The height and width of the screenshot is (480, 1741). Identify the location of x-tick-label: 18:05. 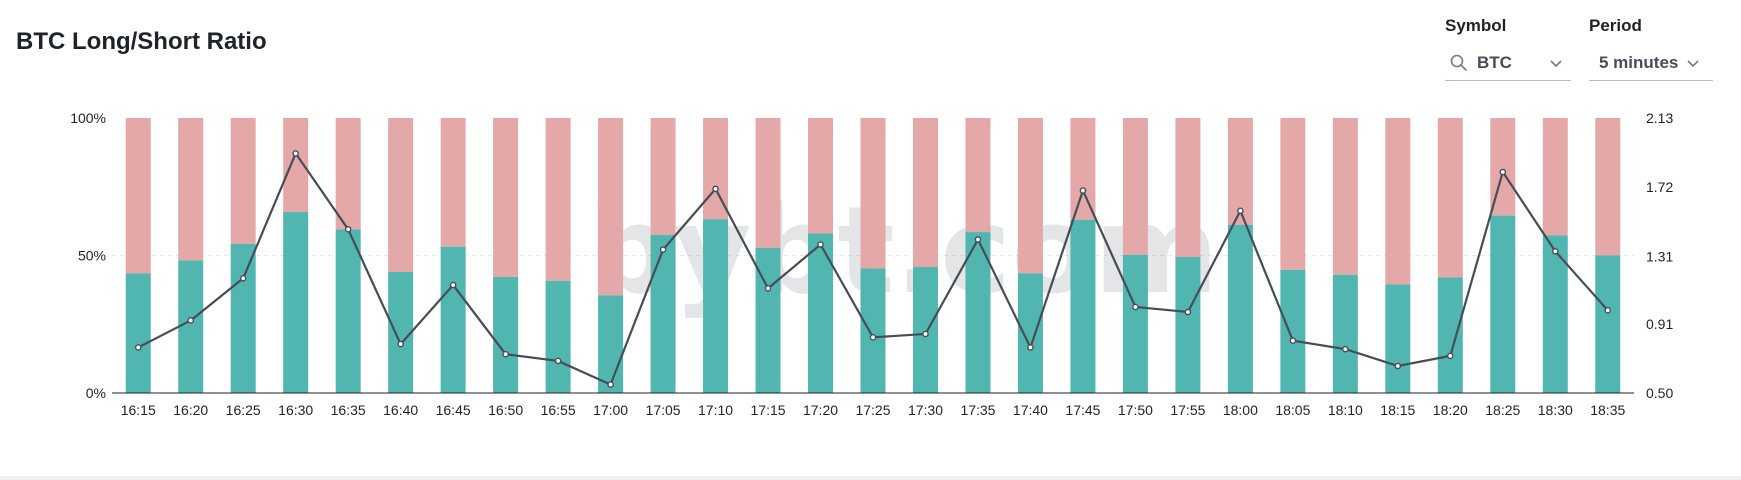
(1292, 410).